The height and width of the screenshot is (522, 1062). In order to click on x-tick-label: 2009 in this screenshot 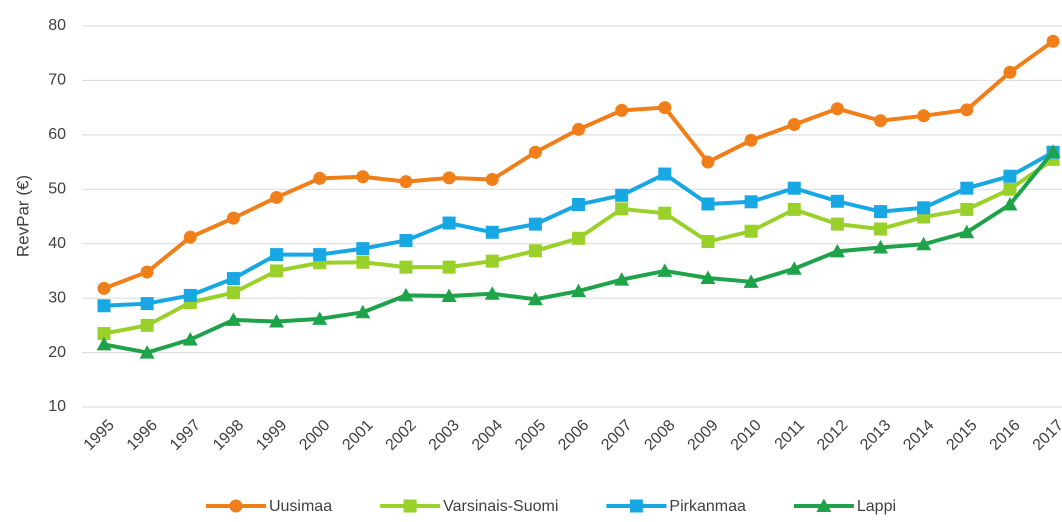, I will do `click(703, 435)`.